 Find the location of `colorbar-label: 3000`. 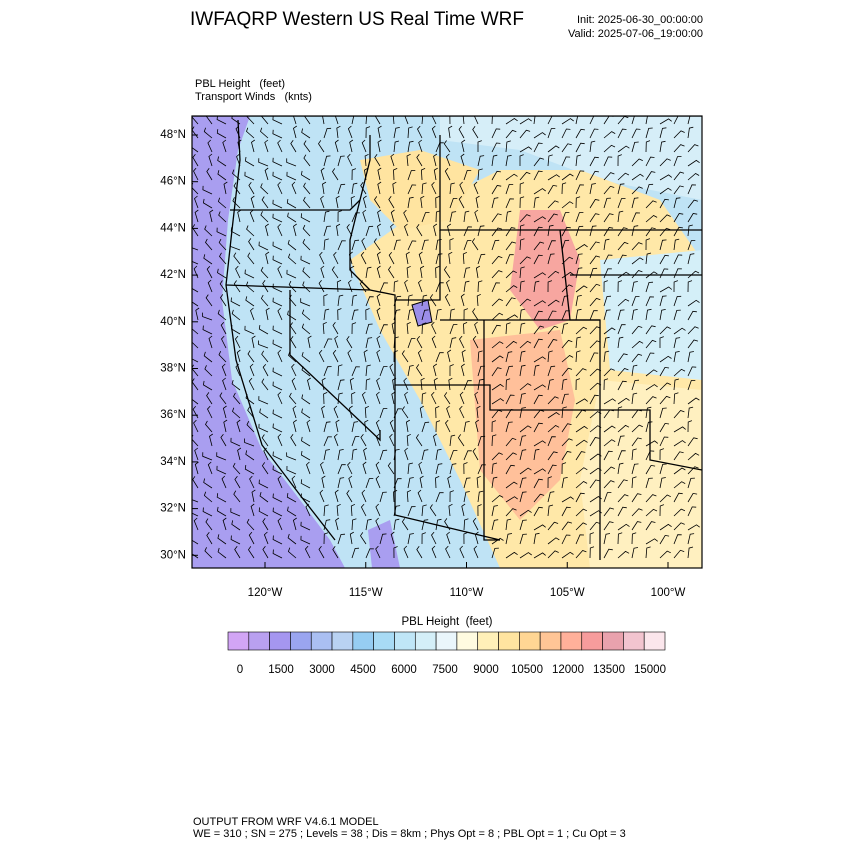

colorbar-label: 3000 is located at coordinates (322, 670).